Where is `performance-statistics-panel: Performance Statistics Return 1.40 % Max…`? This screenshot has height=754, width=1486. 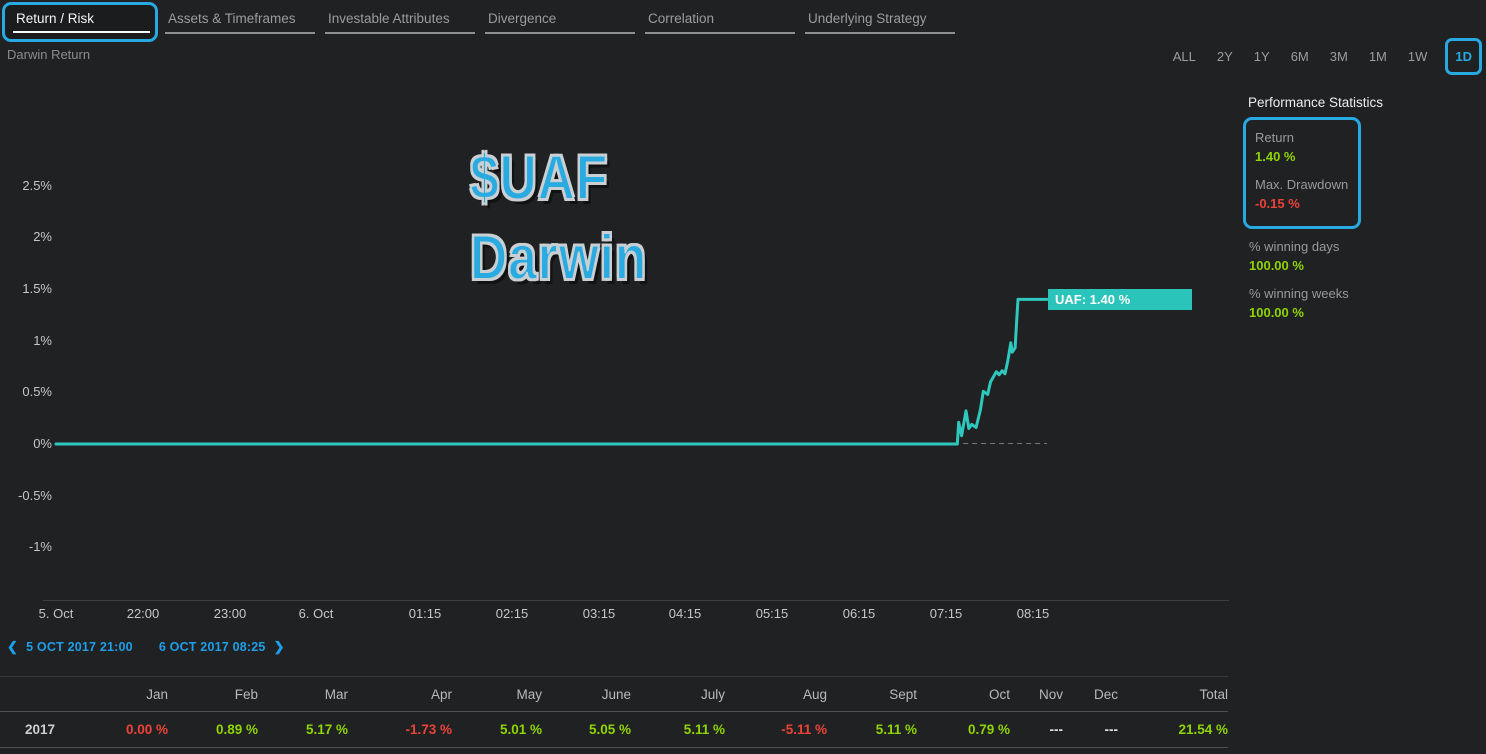 performance-statistics-panel: Performance Statistics Return 1.40 % Max… is located at coordinates (1327, 214).